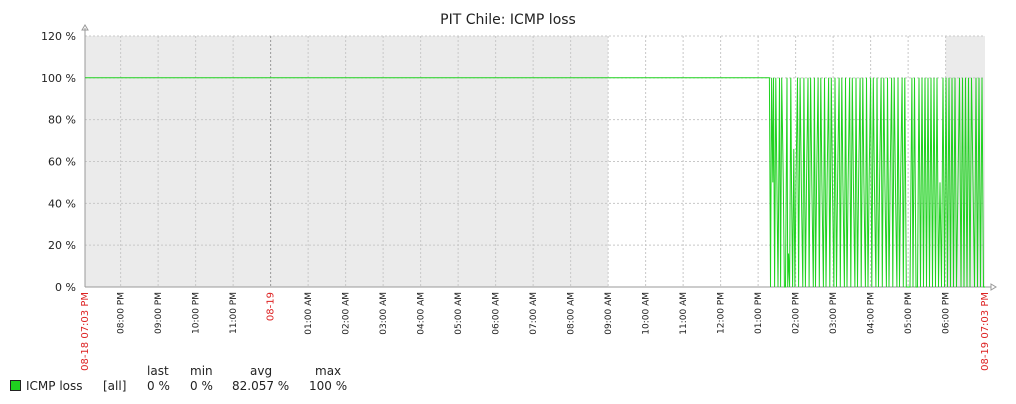  I want to click on x-tick-label: 03:00 AM, so click(384, 313).